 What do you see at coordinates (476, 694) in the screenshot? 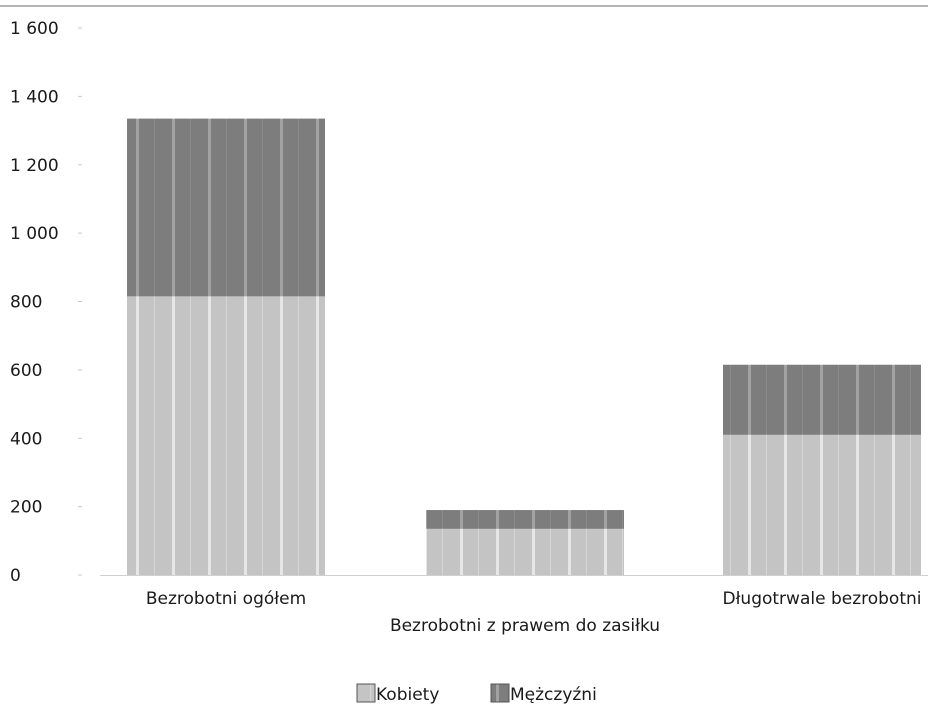
I see `legend: Kobiety Mężczyźni` at bounding box center [476, 694].